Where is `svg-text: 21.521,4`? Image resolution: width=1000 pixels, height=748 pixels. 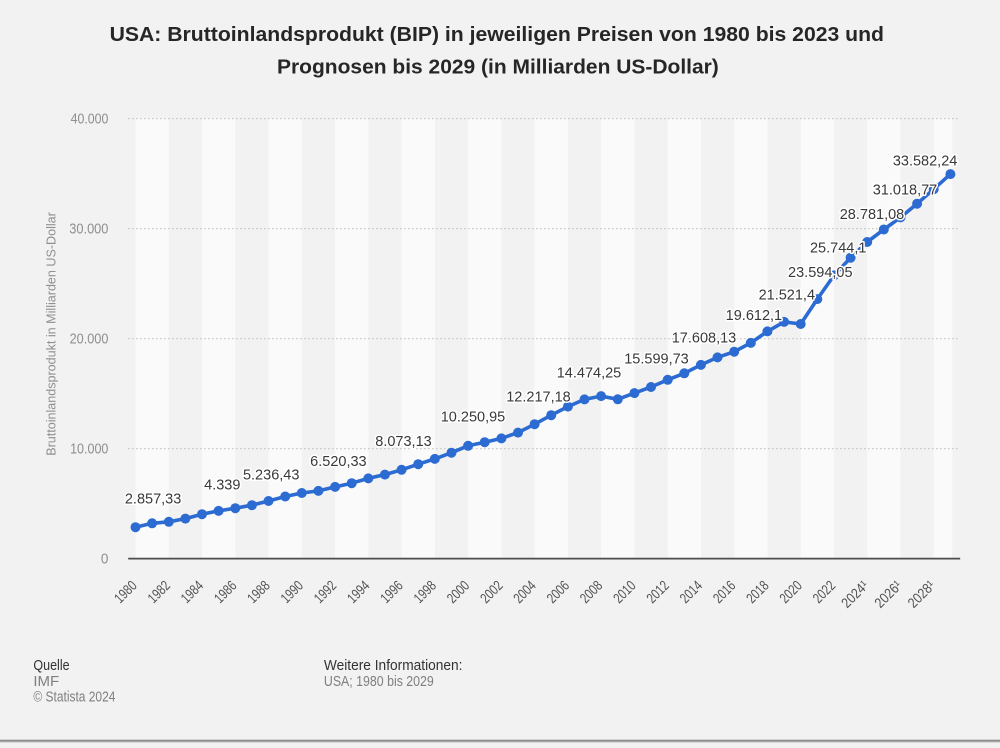
svg-text: 21.521,4 is located at coordinates (787, 296).